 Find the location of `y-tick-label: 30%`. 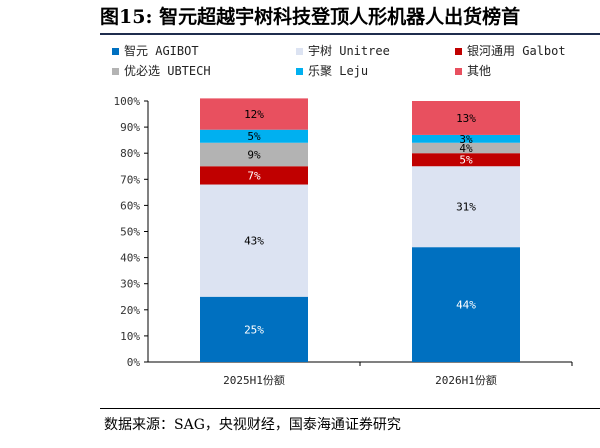

y-tick-label: 30% is located at coordinates (130, 284).